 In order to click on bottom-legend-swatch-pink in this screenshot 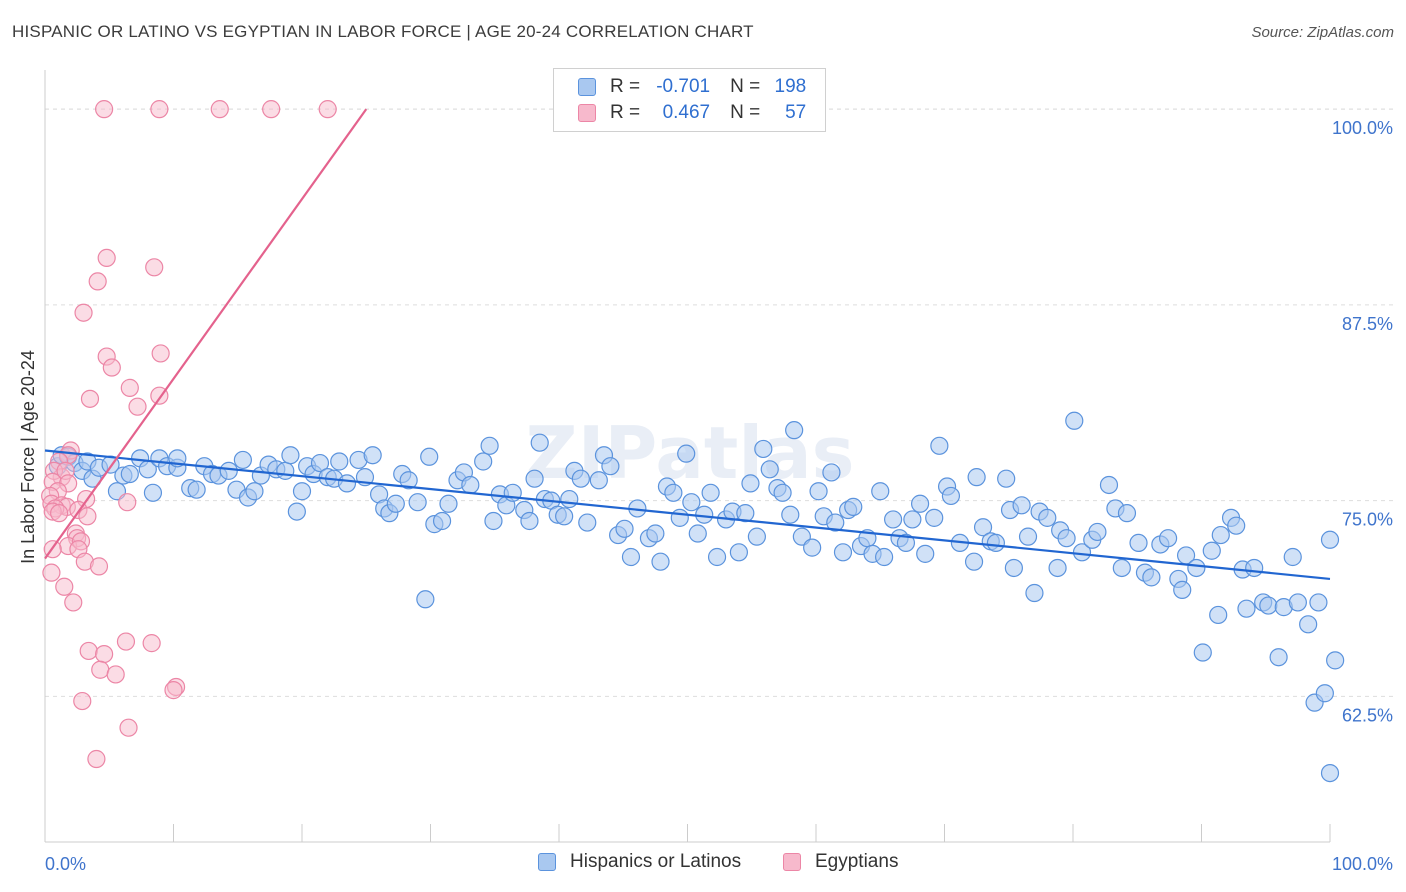, I will do `click(792, 862)`.